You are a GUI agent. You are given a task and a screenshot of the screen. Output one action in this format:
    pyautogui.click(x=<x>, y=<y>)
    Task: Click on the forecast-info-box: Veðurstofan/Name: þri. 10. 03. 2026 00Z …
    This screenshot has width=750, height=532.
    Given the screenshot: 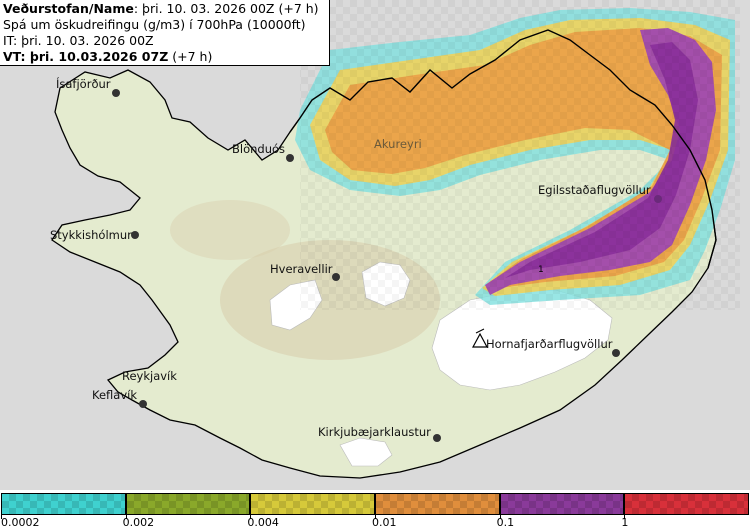 What is the action you would take?
    pyautogui.click(x=165, y=33)
    